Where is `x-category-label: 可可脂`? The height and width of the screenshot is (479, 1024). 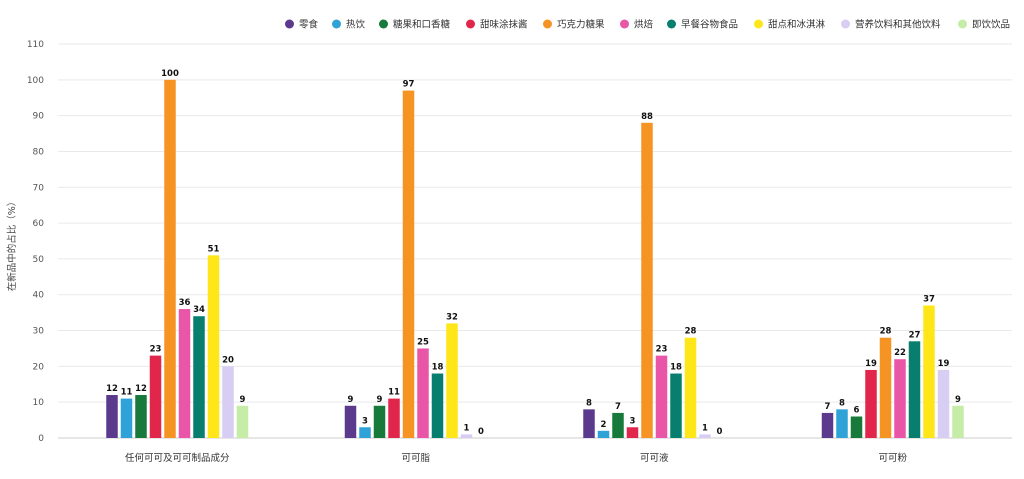 x-category-label: 可可脂 is located at coordinates (415, 458).